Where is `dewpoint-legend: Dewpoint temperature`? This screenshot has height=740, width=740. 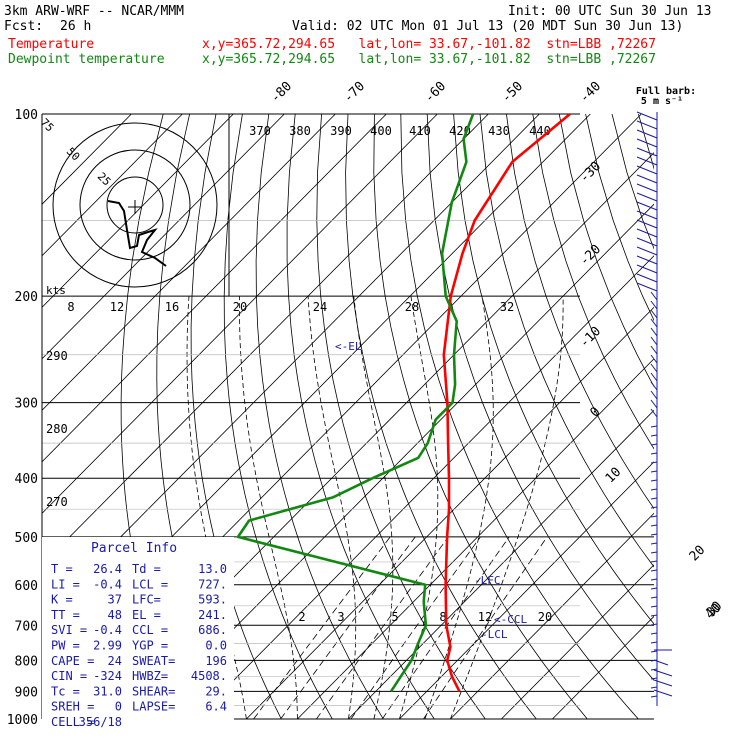
dewpoint-legend: Dewpoint temperature is located at coordinates (86, 59).